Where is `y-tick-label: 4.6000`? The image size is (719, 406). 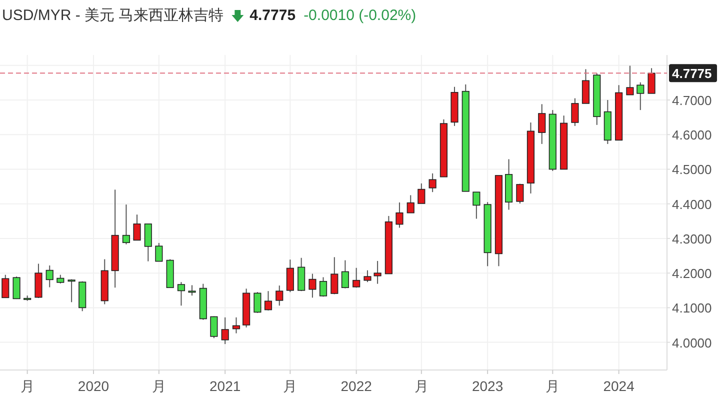 y-tick-label: 4.6000 is located at coordinates (692, 135).